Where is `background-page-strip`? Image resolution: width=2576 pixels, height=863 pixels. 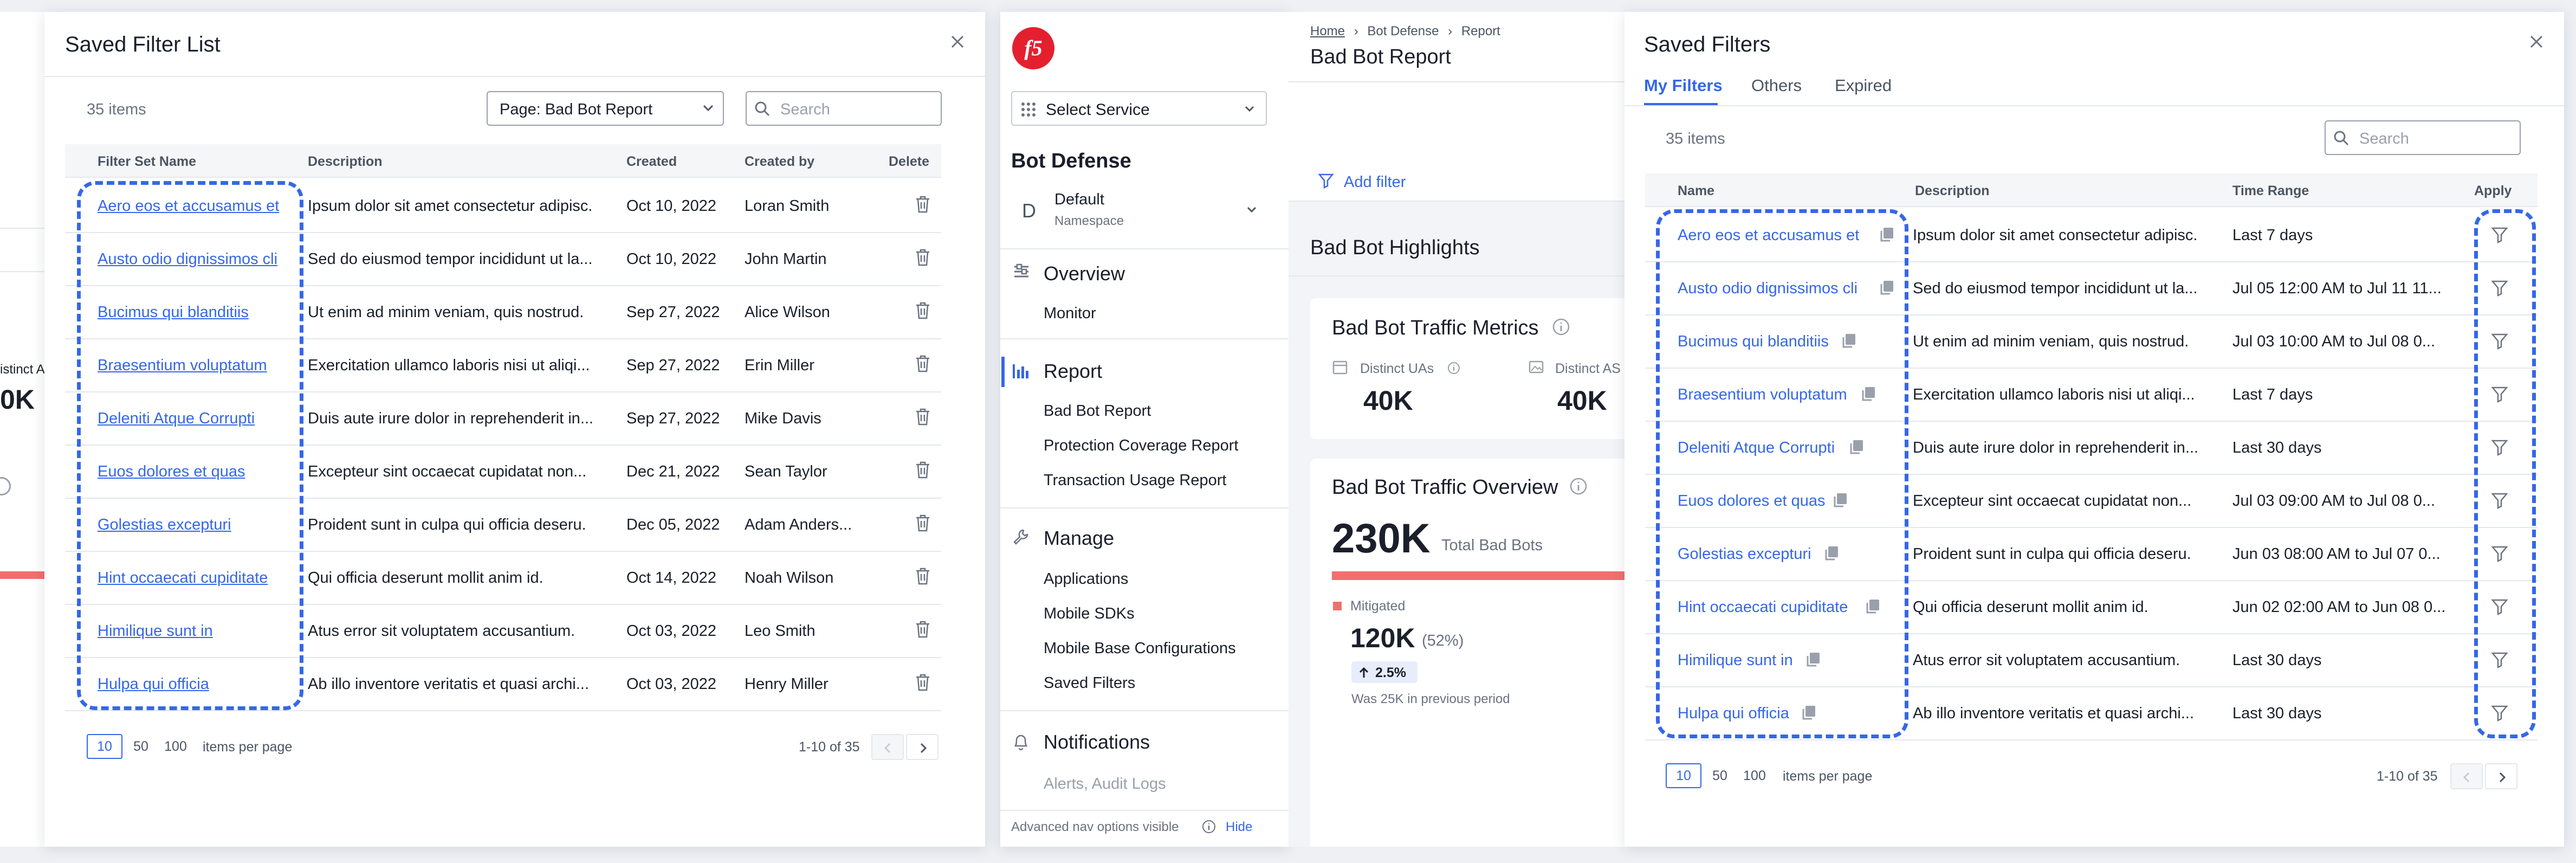 background-page-strip is located at coordinates (22, 429).